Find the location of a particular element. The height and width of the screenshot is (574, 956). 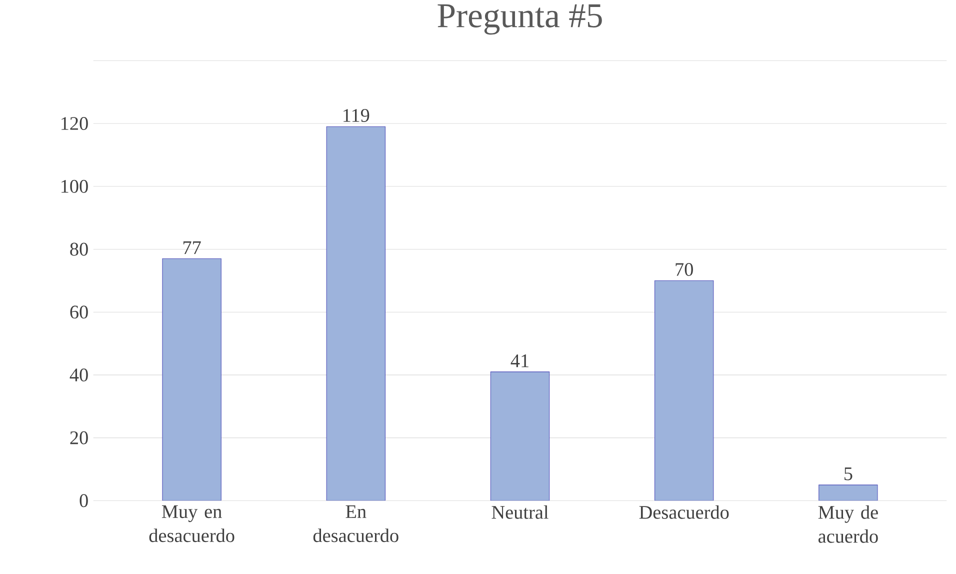

y-tick-label: 120 is located at coordinates (75, 123).